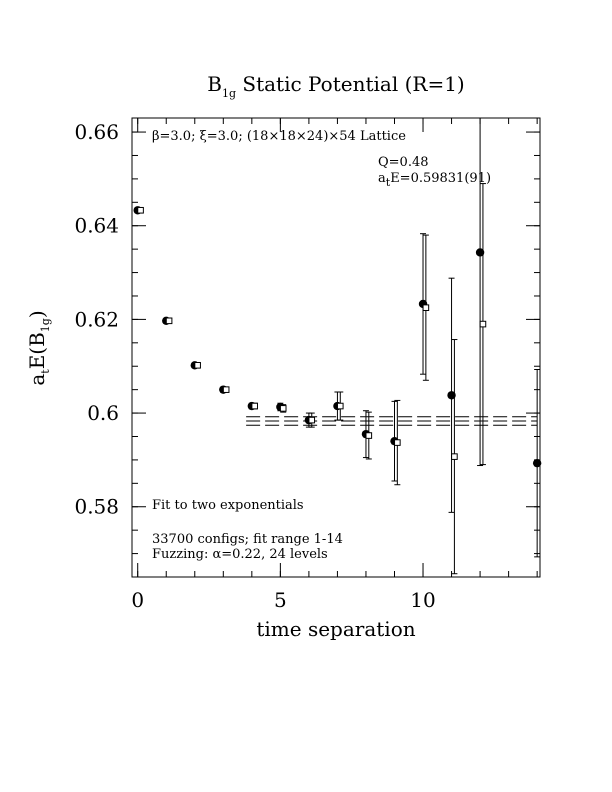 The width and height of the screenshot is (612, 792). I want to click on svg-text: atE(B1g), so click(38, 347).